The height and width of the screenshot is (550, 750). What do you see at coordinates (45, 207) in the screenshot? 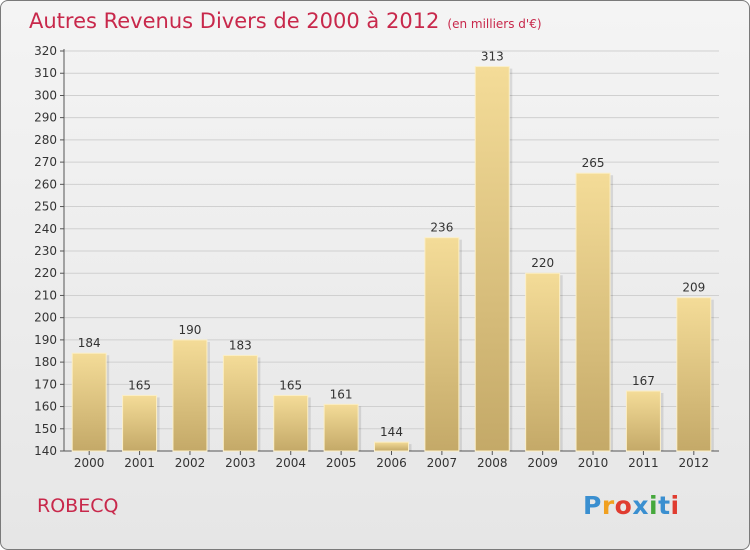
I see `y-tick-label: 250` at bounding box center [45, 207].